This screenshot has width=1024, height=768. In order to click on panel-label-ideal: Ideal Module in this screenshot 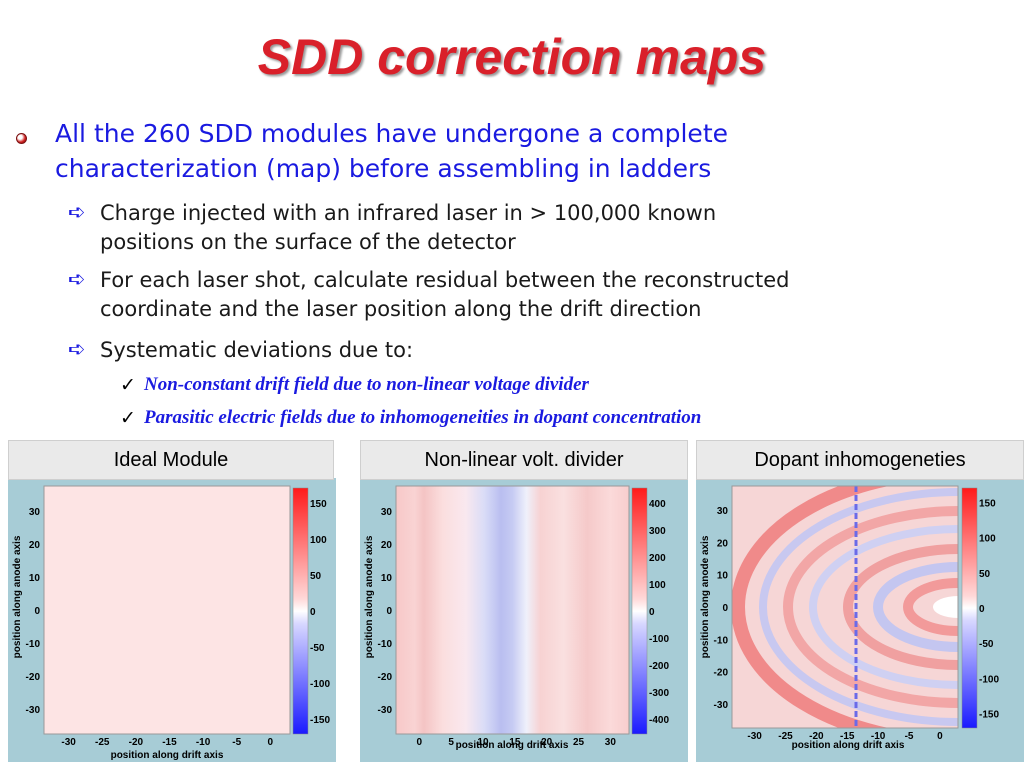, I will do `click(171, 460)`.